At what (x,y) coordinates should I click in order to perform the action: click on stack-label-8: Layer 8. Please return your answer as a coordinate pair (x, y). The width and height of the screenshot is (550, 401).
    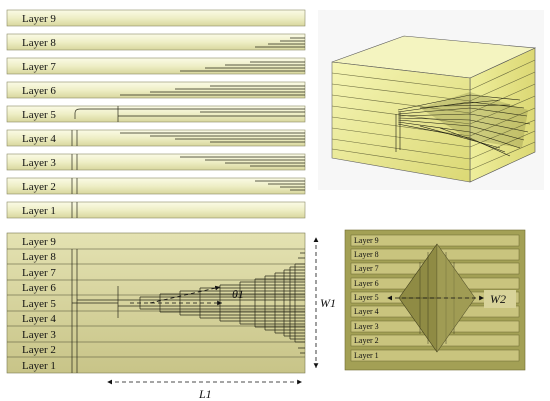
    Looking at the image, I should click on (39, 257).